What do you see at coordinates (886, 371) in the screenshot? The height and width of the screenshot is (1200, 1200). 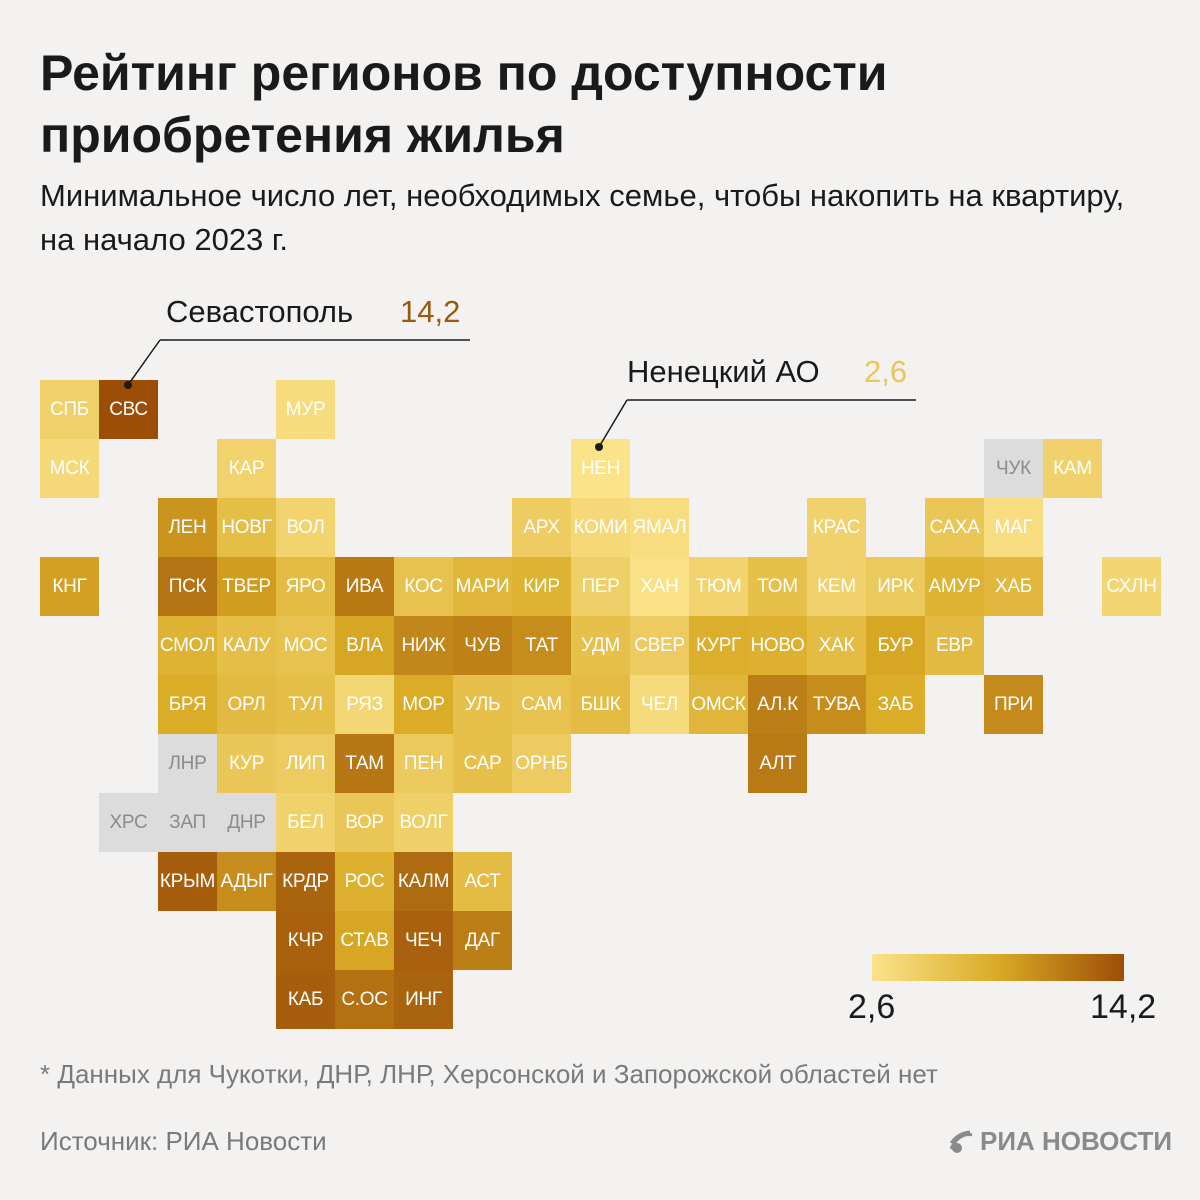 I see `nenets-callout-value: 2,6` at bounding box center [886, 371].